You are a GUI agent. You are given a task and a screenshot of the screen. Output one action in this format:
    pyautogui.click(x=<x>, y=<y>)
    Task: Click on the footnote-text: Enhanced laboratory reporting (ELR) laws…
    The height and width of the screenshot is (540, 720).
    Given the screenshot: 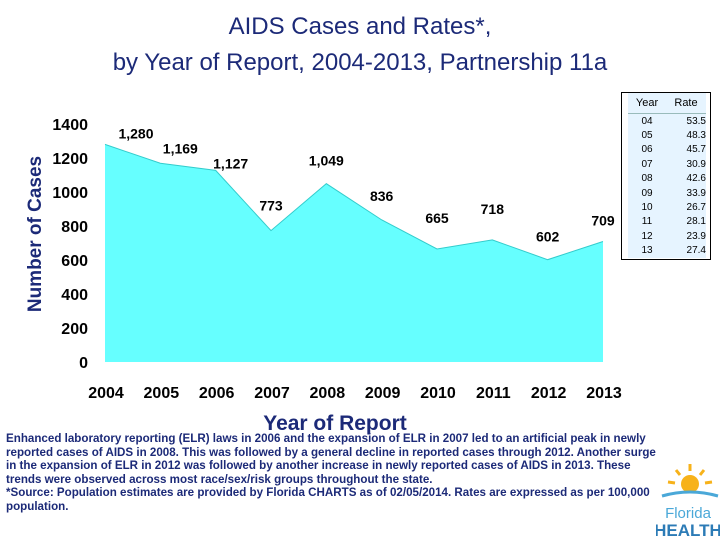 What is the action you would take?
    pyautogui.click(x=331, y=459)
    